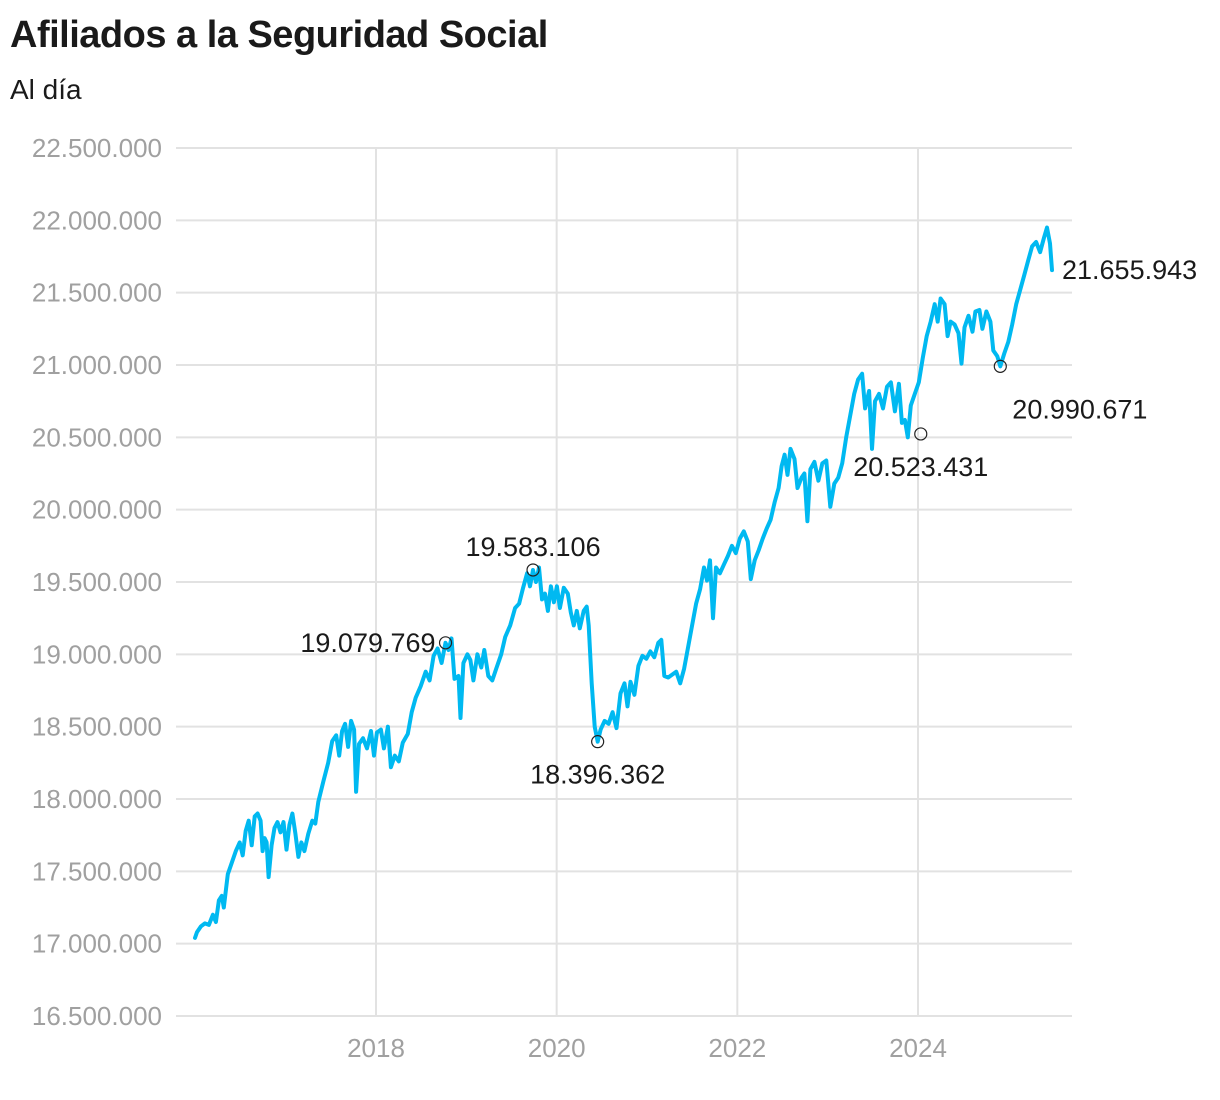 The width and height of the screenshot is (1220, 1100). What do you see at coordinates (97, 510) in the screenshot?
I see `y-tick-label: 20.000.000` at bounding box center [97, 510].